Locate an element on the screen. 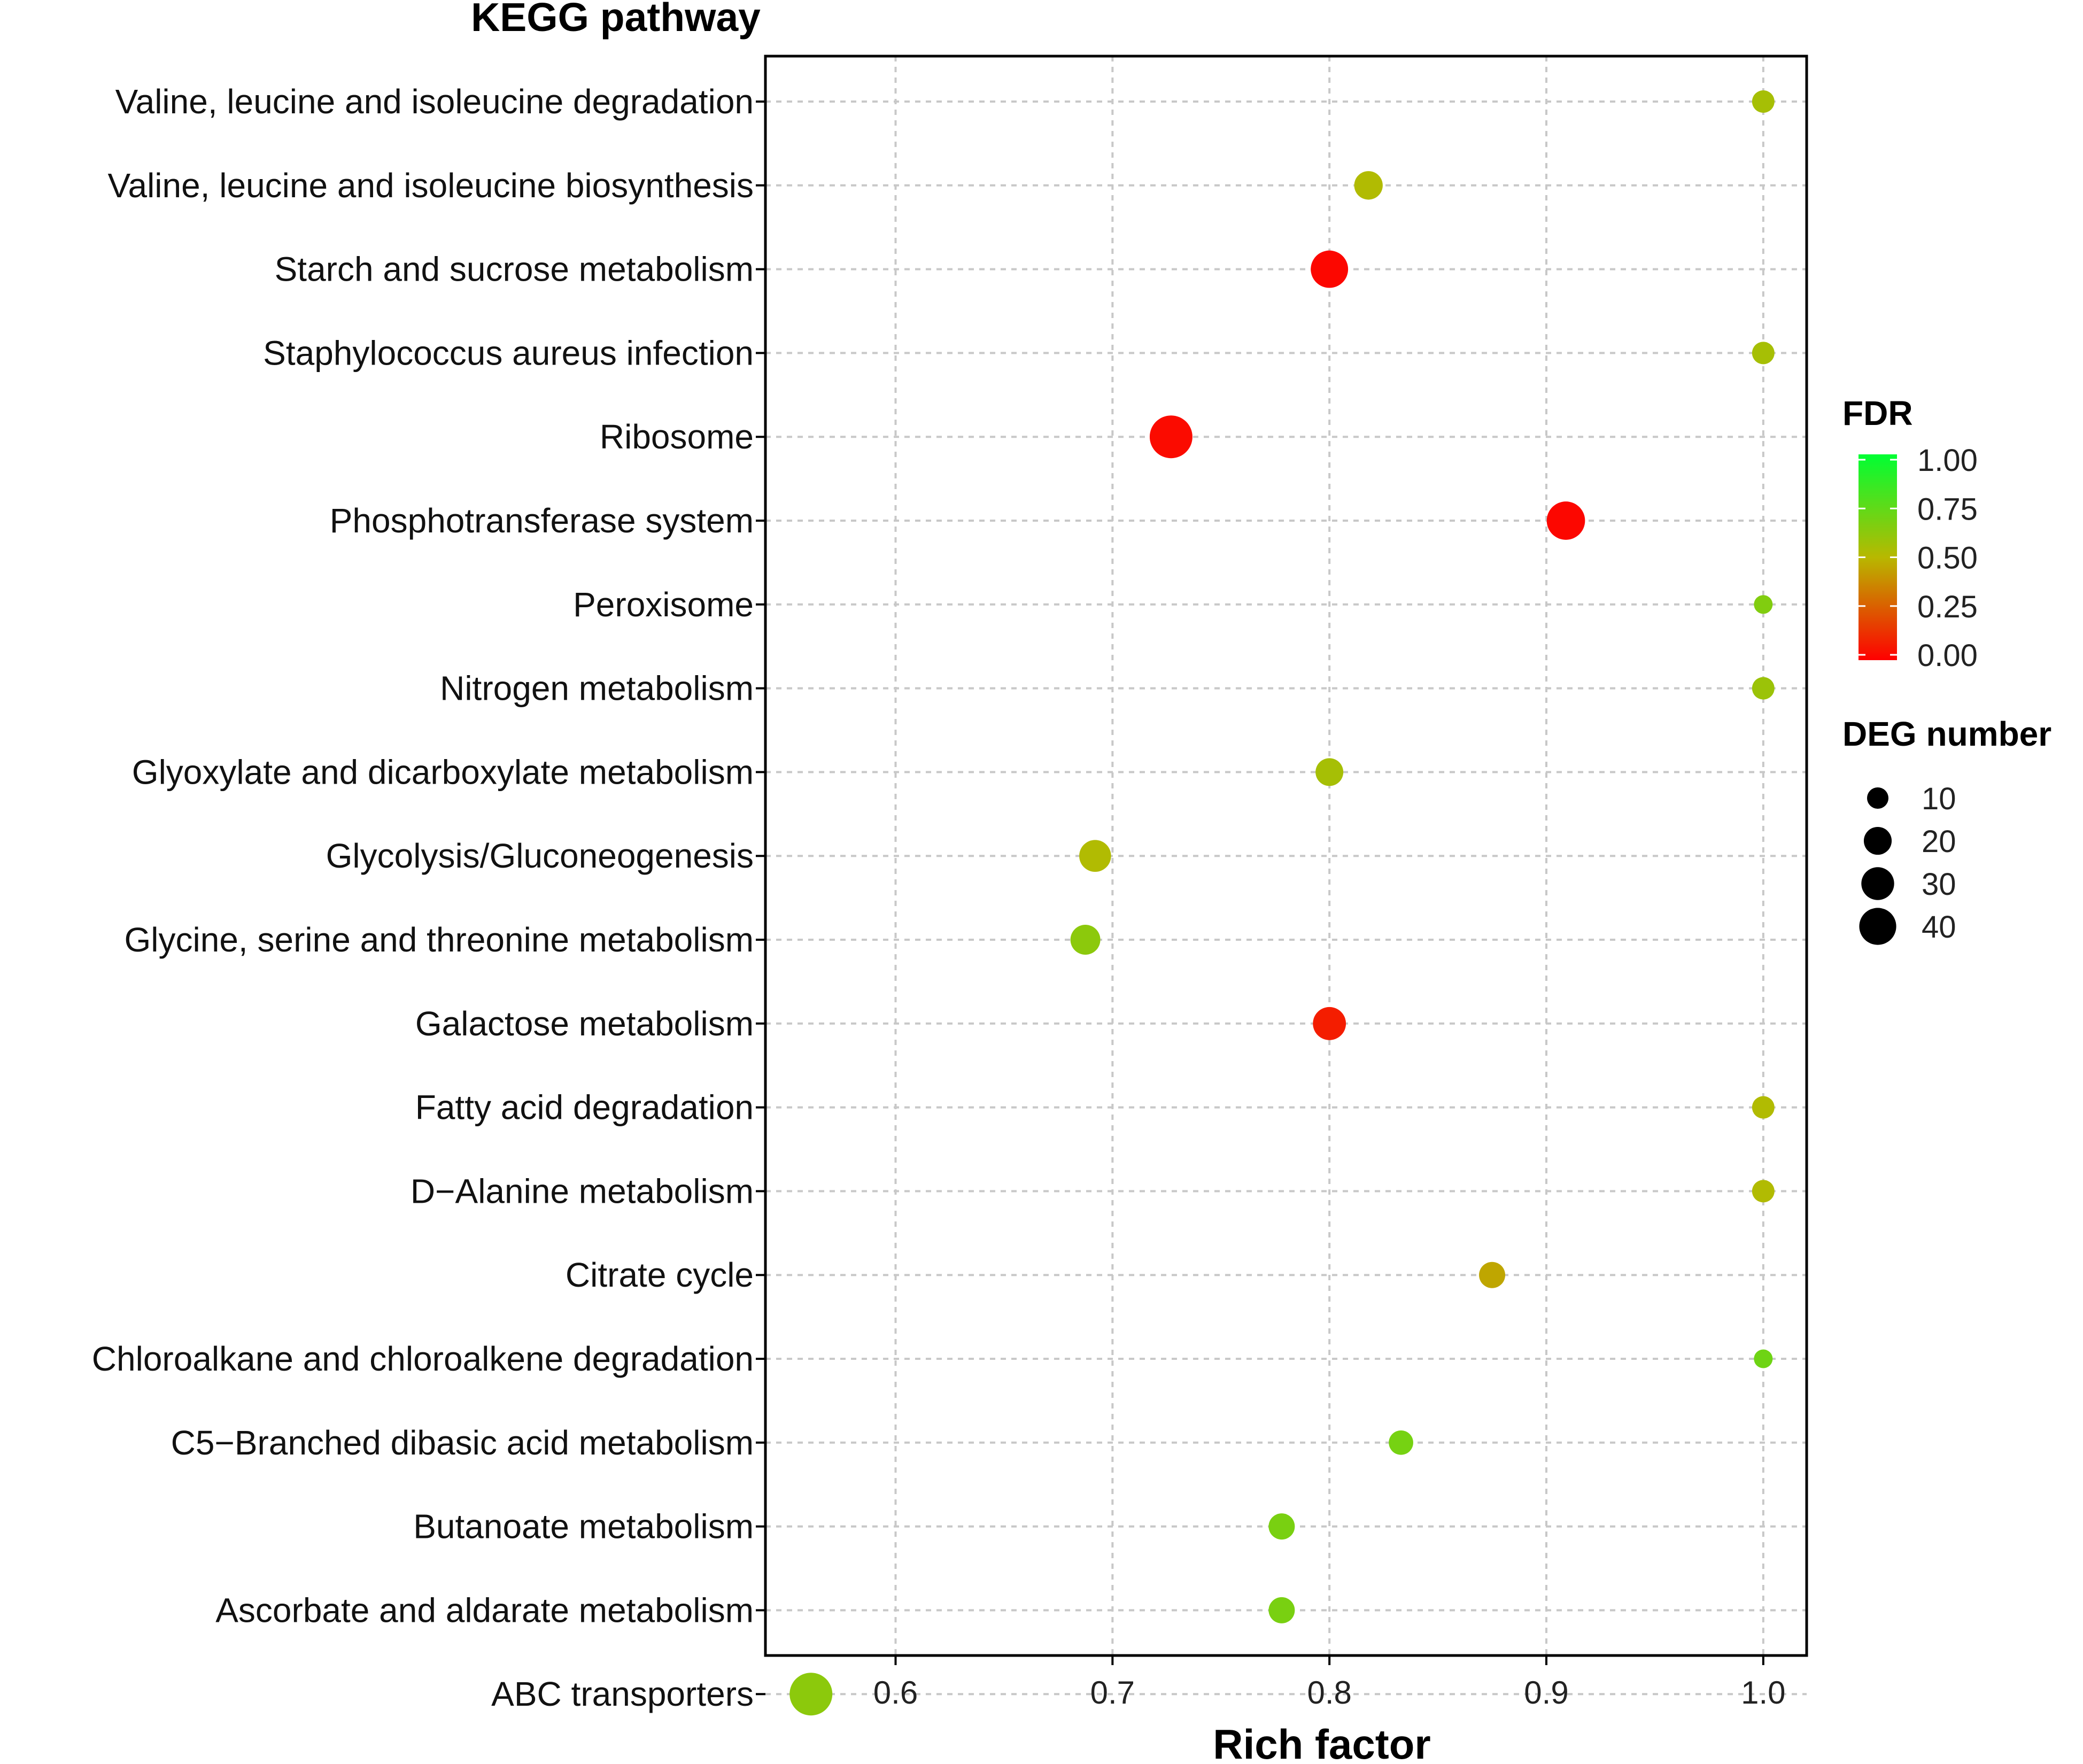  x-axis: 0.6 0.7 0.8 0.9 1.0 is located at coordinates (1330, 1683).